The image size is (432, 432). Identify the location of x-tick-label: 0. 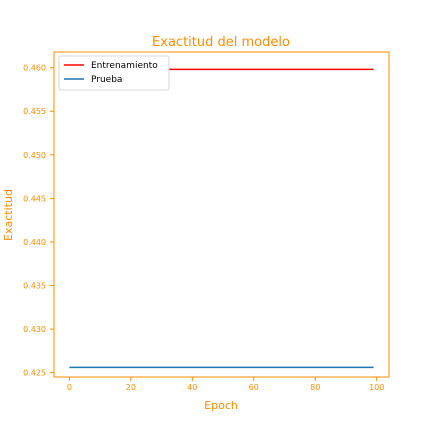
(69, 387).